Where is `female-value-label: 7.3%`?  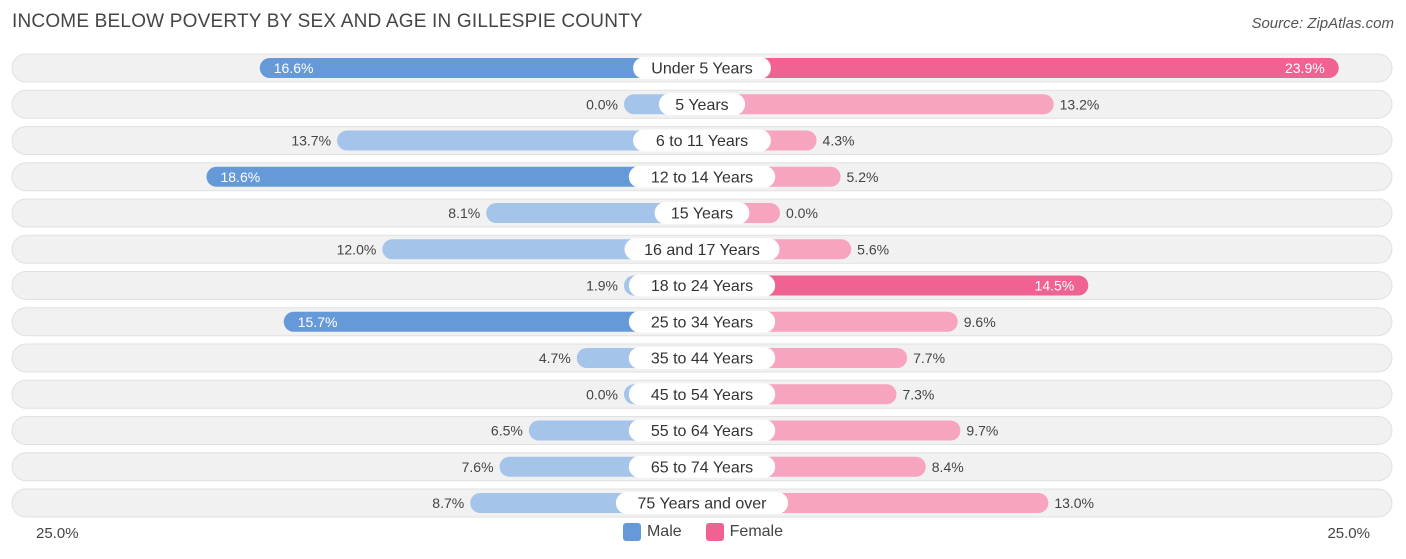 female-value-label: 7.3% is located at coordinates (918, 394).